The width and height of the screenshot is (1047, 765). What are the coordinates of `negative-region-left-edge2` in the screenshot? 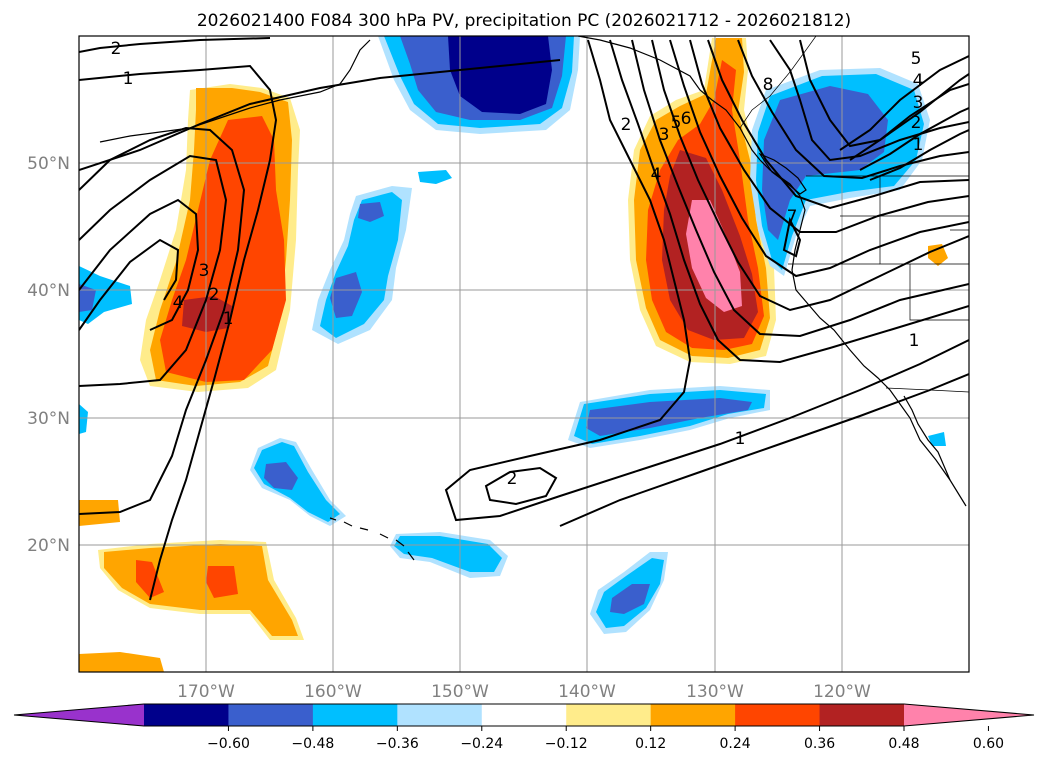 It's located at (83, 419).